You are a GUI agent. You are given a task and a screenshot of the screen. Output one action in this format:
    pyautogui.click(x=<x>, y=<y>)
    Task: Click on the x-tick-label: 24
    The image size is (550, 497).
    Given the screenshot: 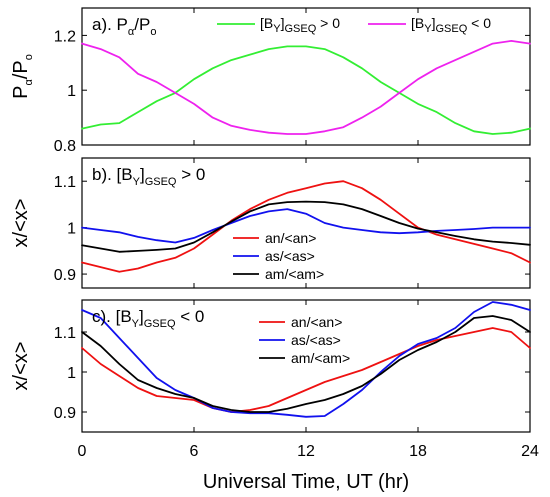 What is the action you would take?
    pyautogui.click(x=530, y=451)
    